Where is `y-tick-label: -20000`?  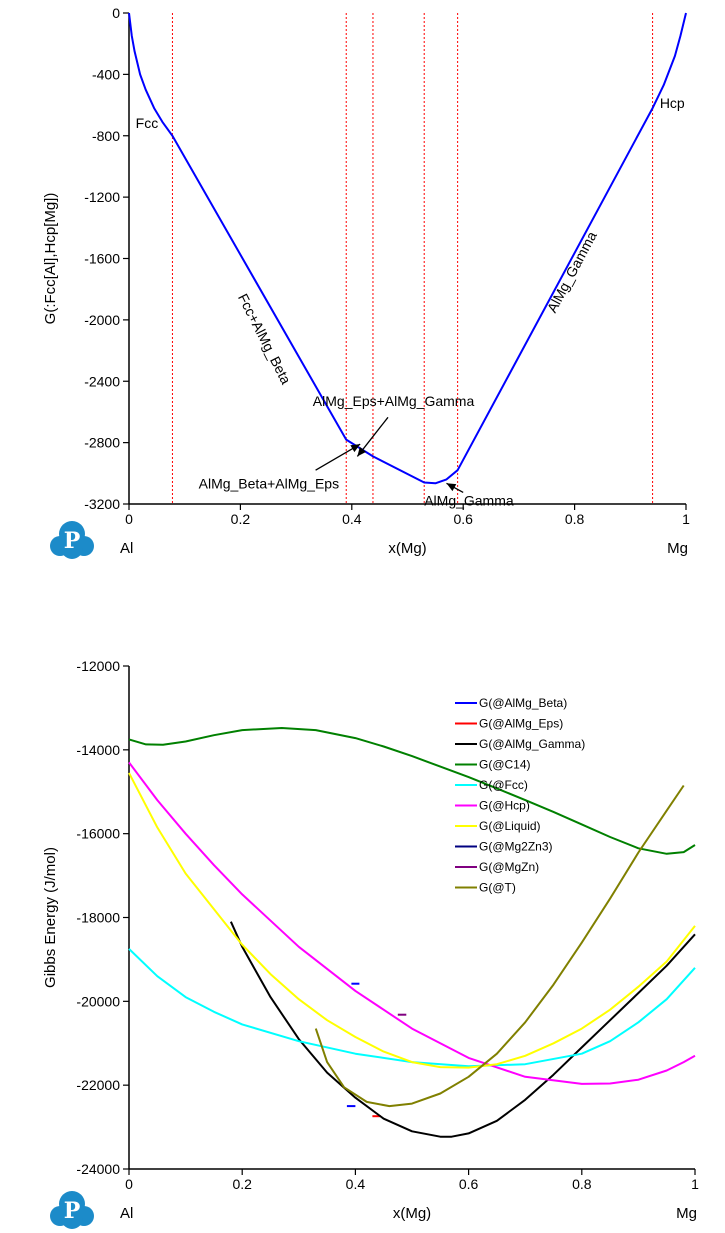
y-tick-label: -20000 is located at coordinates (98, 1001).